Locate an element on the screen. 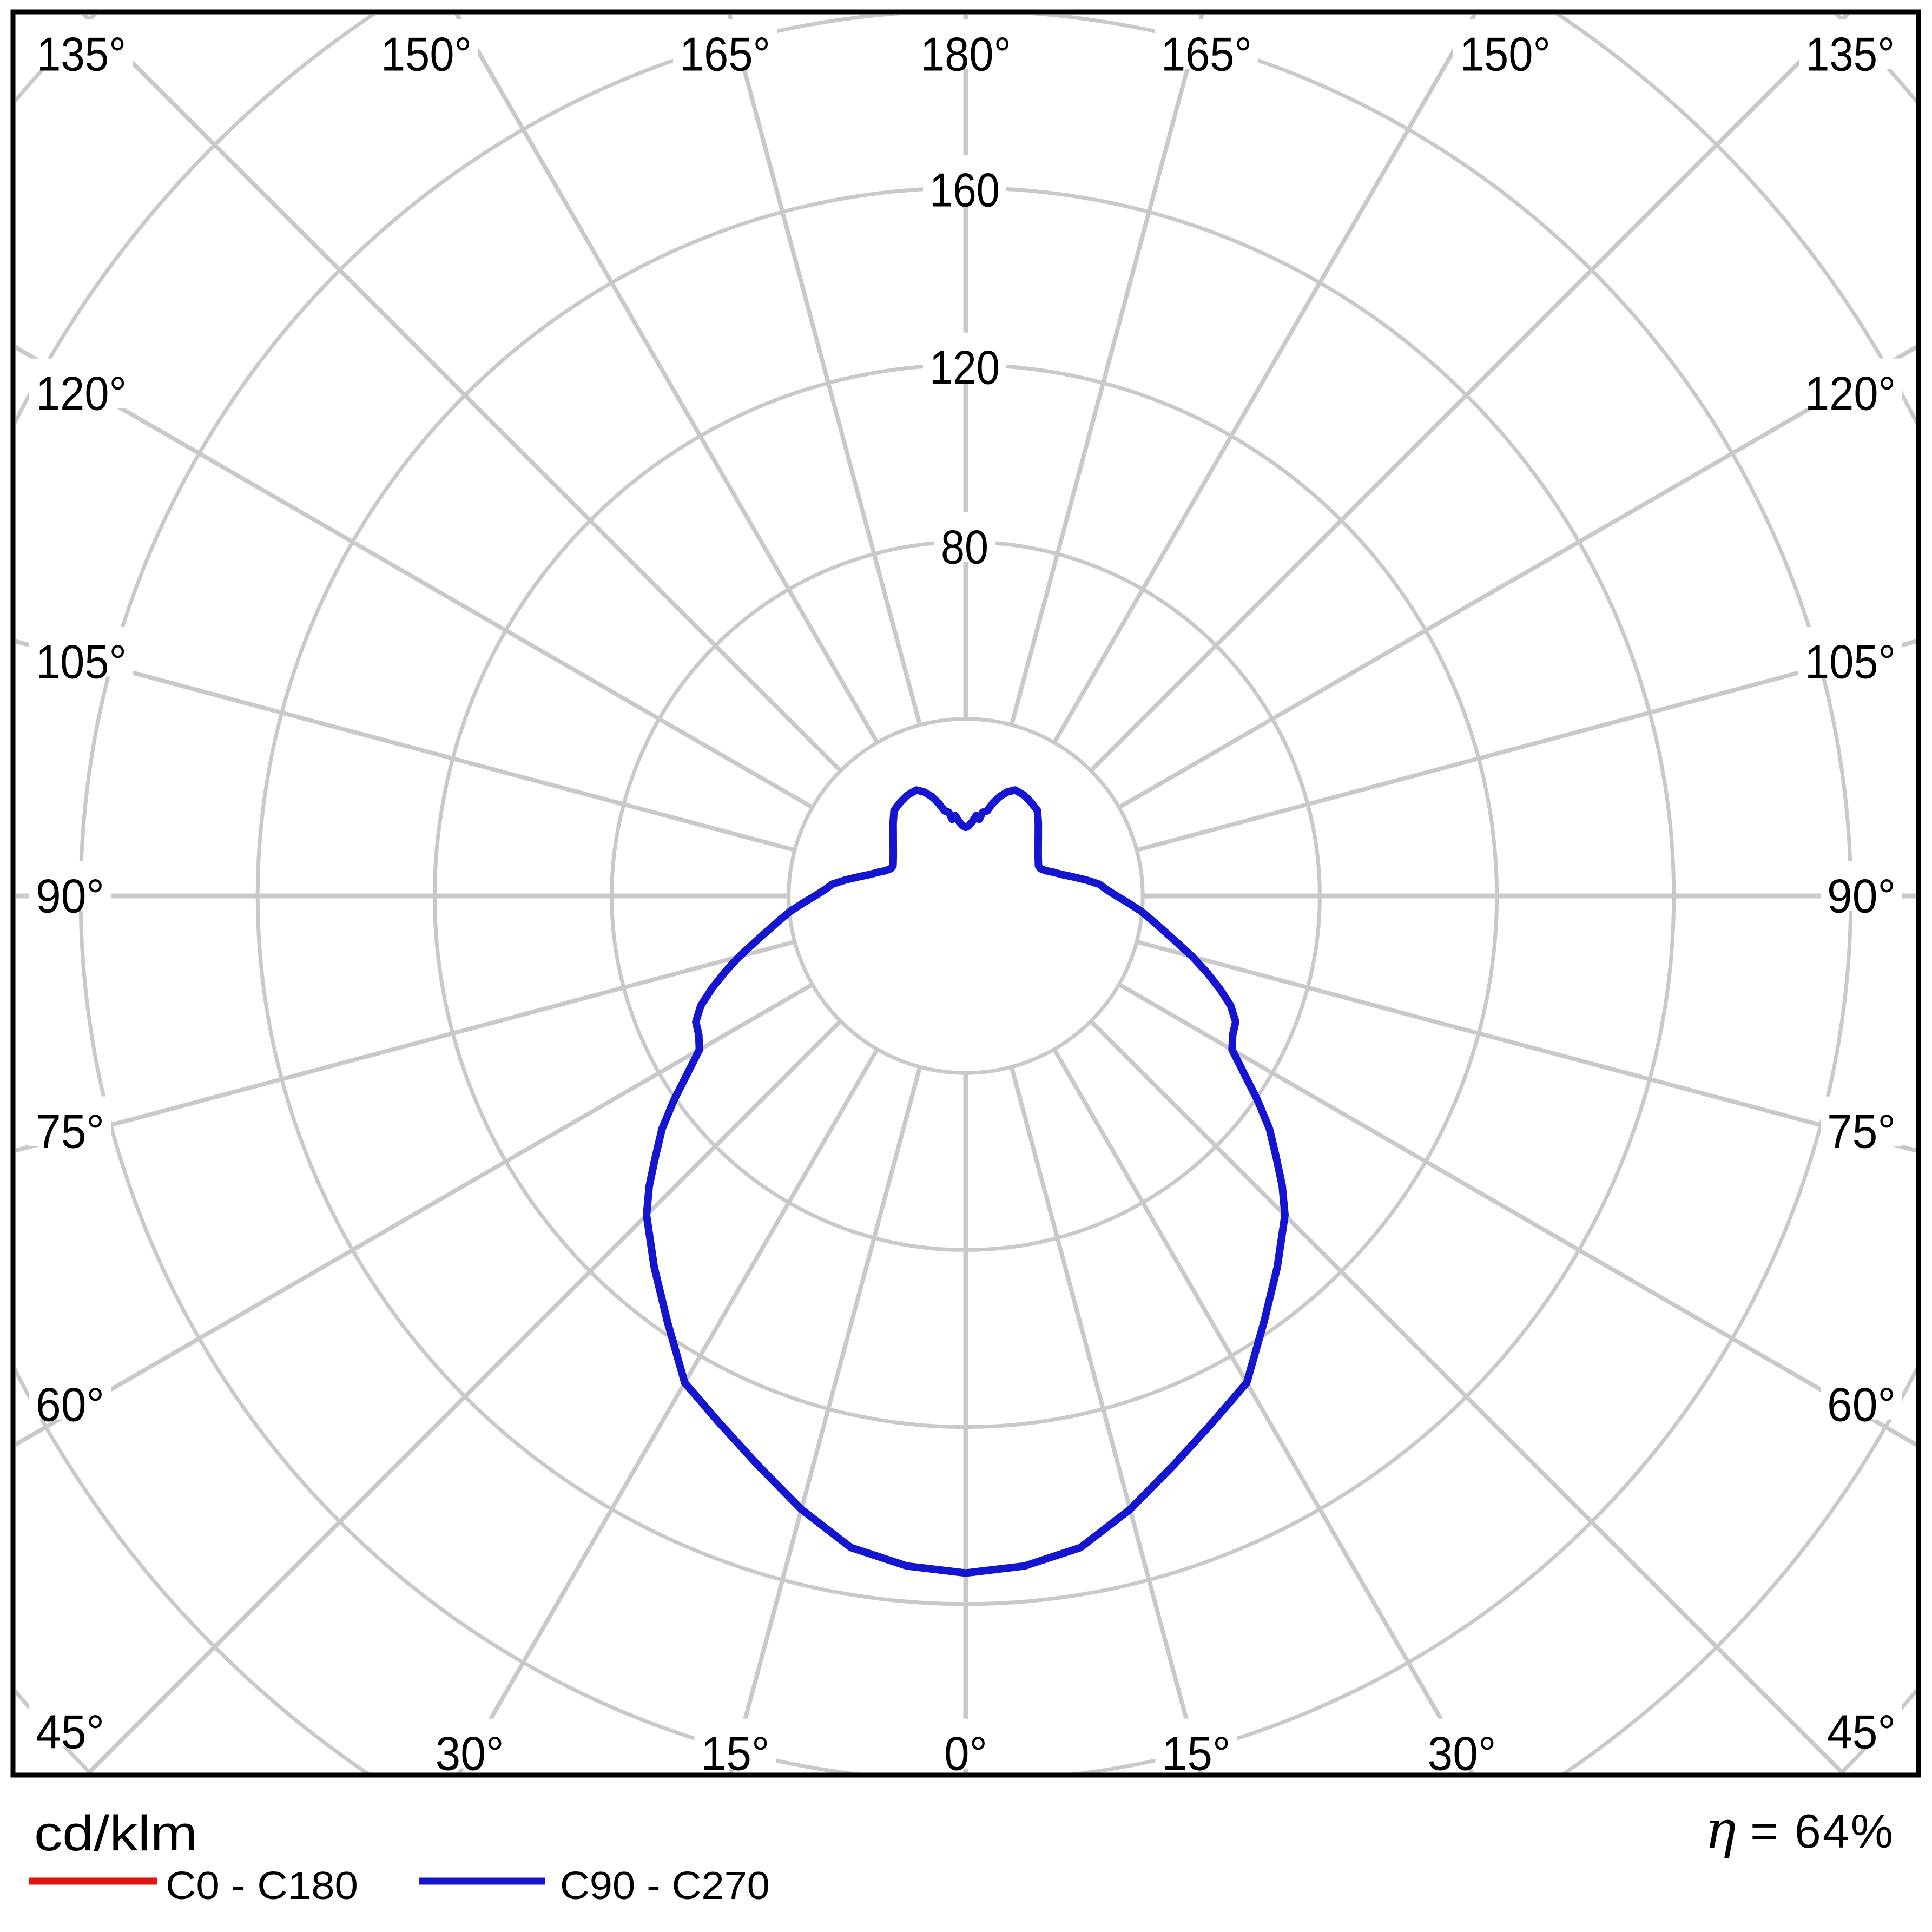 The height and width of the screenshot is (1932, 1932). angle-label-9-bg is located at coordinates (70, 886).